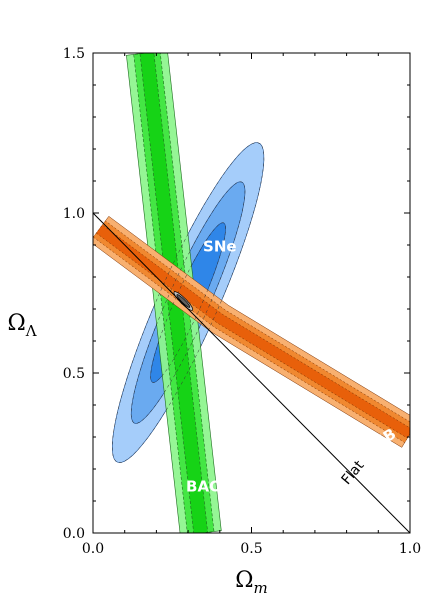  What do you see at coordinates (93, 549) in the screenshot?
I see `x-tick-label: 0.0` at bounding box center [93, 549].